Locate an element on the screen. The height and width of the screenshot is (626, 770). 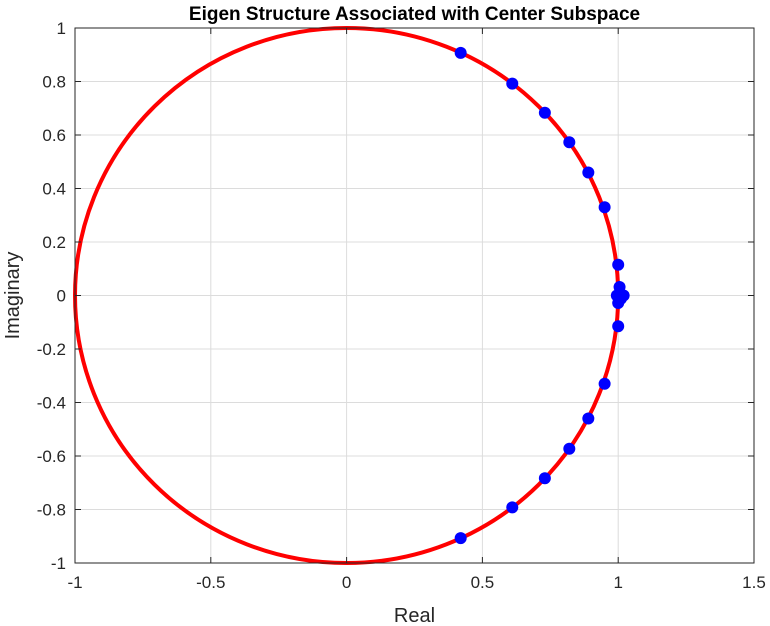
x-tick-label: -1 is located at coordinates (74, 582).